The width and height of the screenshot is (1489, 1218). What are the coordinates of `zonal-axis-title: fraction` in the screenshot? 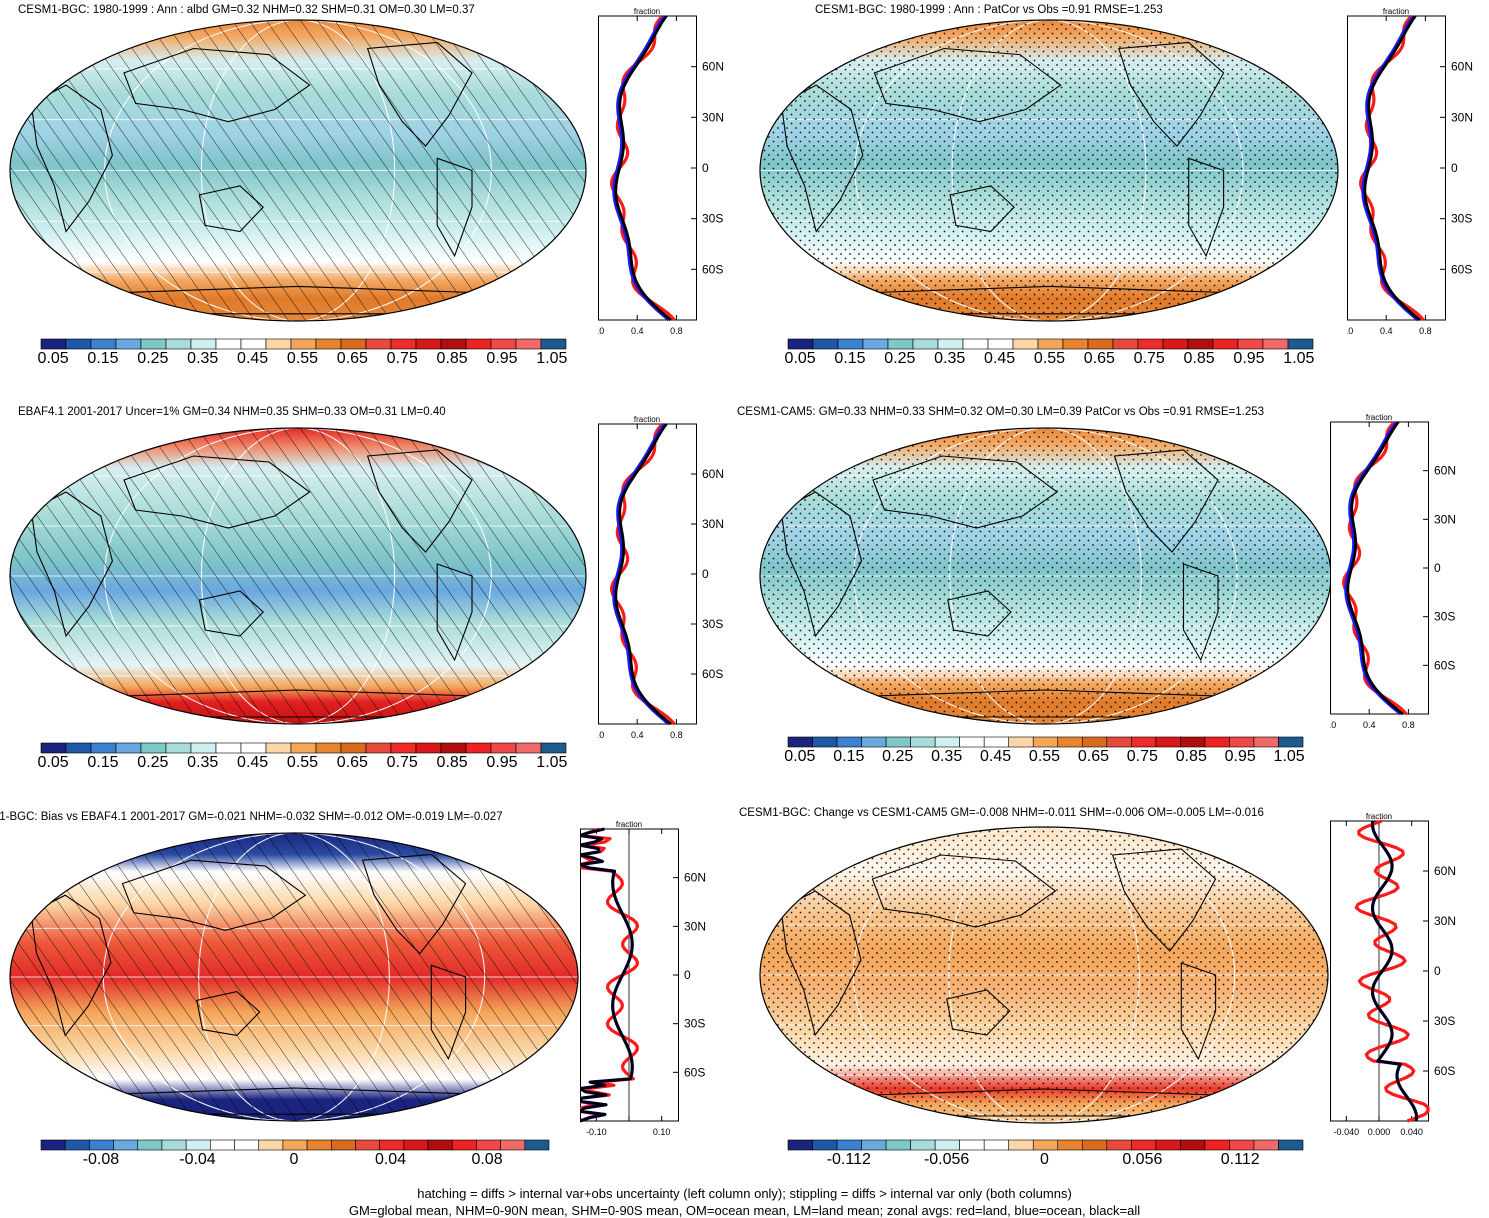 It's located at (1379, 816).